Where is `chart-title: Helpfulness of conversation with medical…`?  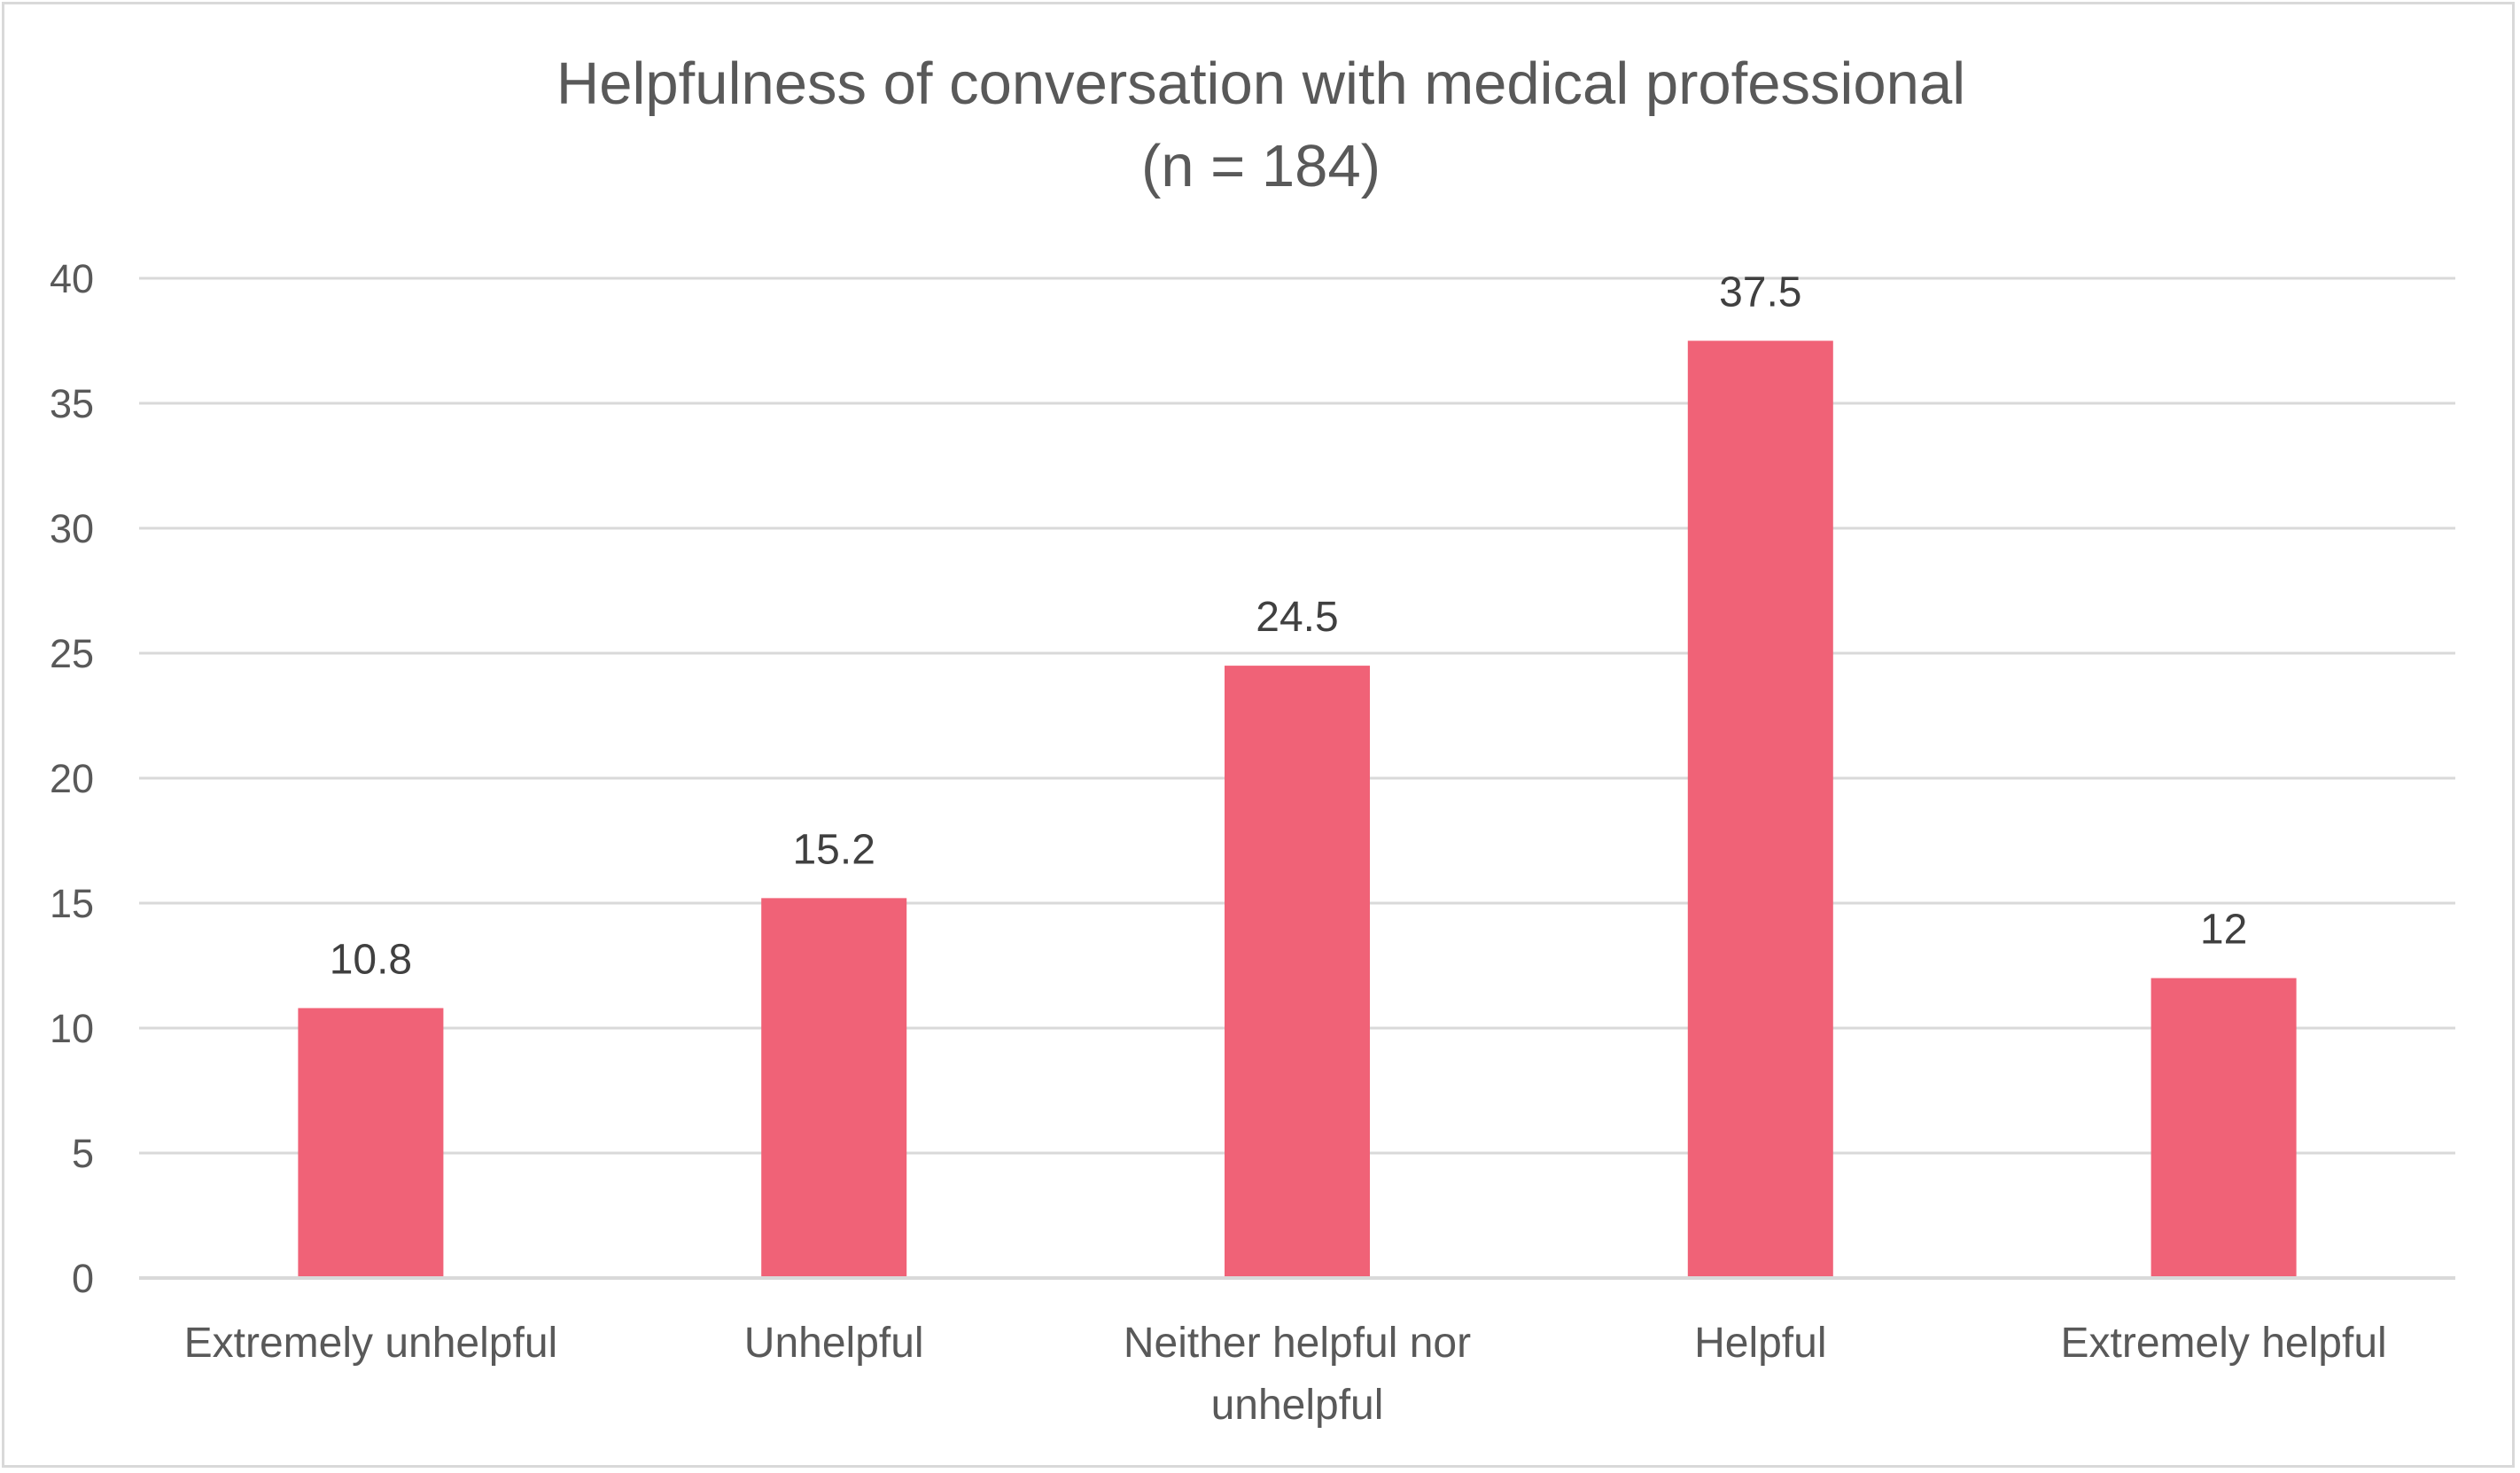 chart-title: Helpfulness of conversation with medical… is located at coordinates (1260, 84).